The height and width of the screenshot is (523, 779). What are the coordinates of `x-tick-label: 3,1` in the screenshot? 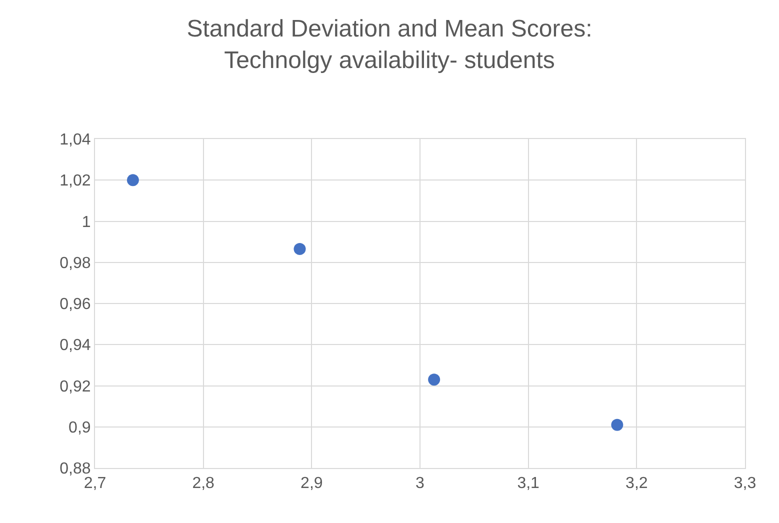 It's located at (528, 483).